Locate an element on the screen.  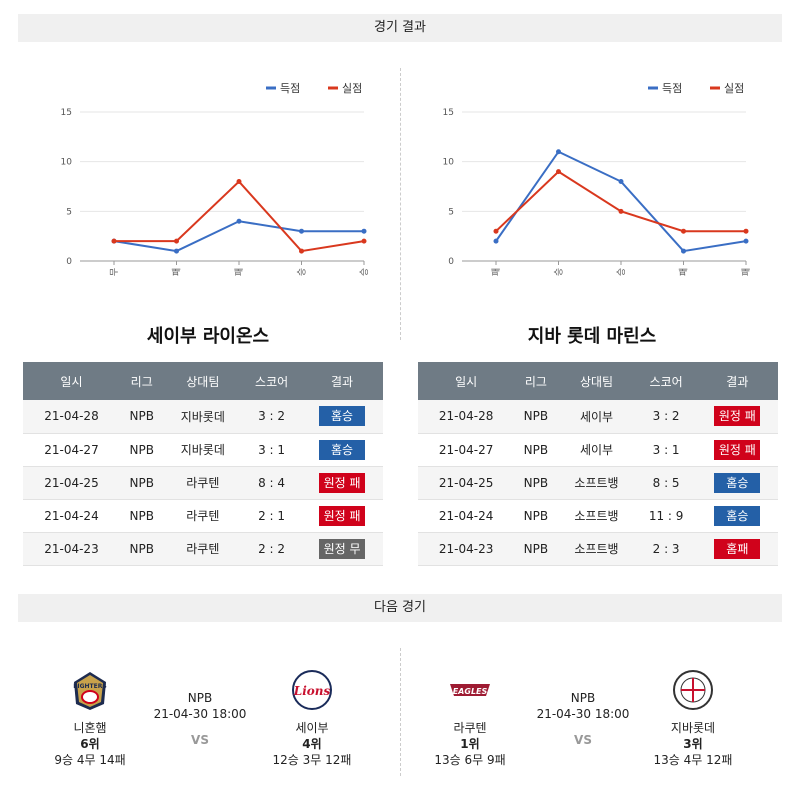
y-tick-label: 5 is located at coordinates (451, 212).